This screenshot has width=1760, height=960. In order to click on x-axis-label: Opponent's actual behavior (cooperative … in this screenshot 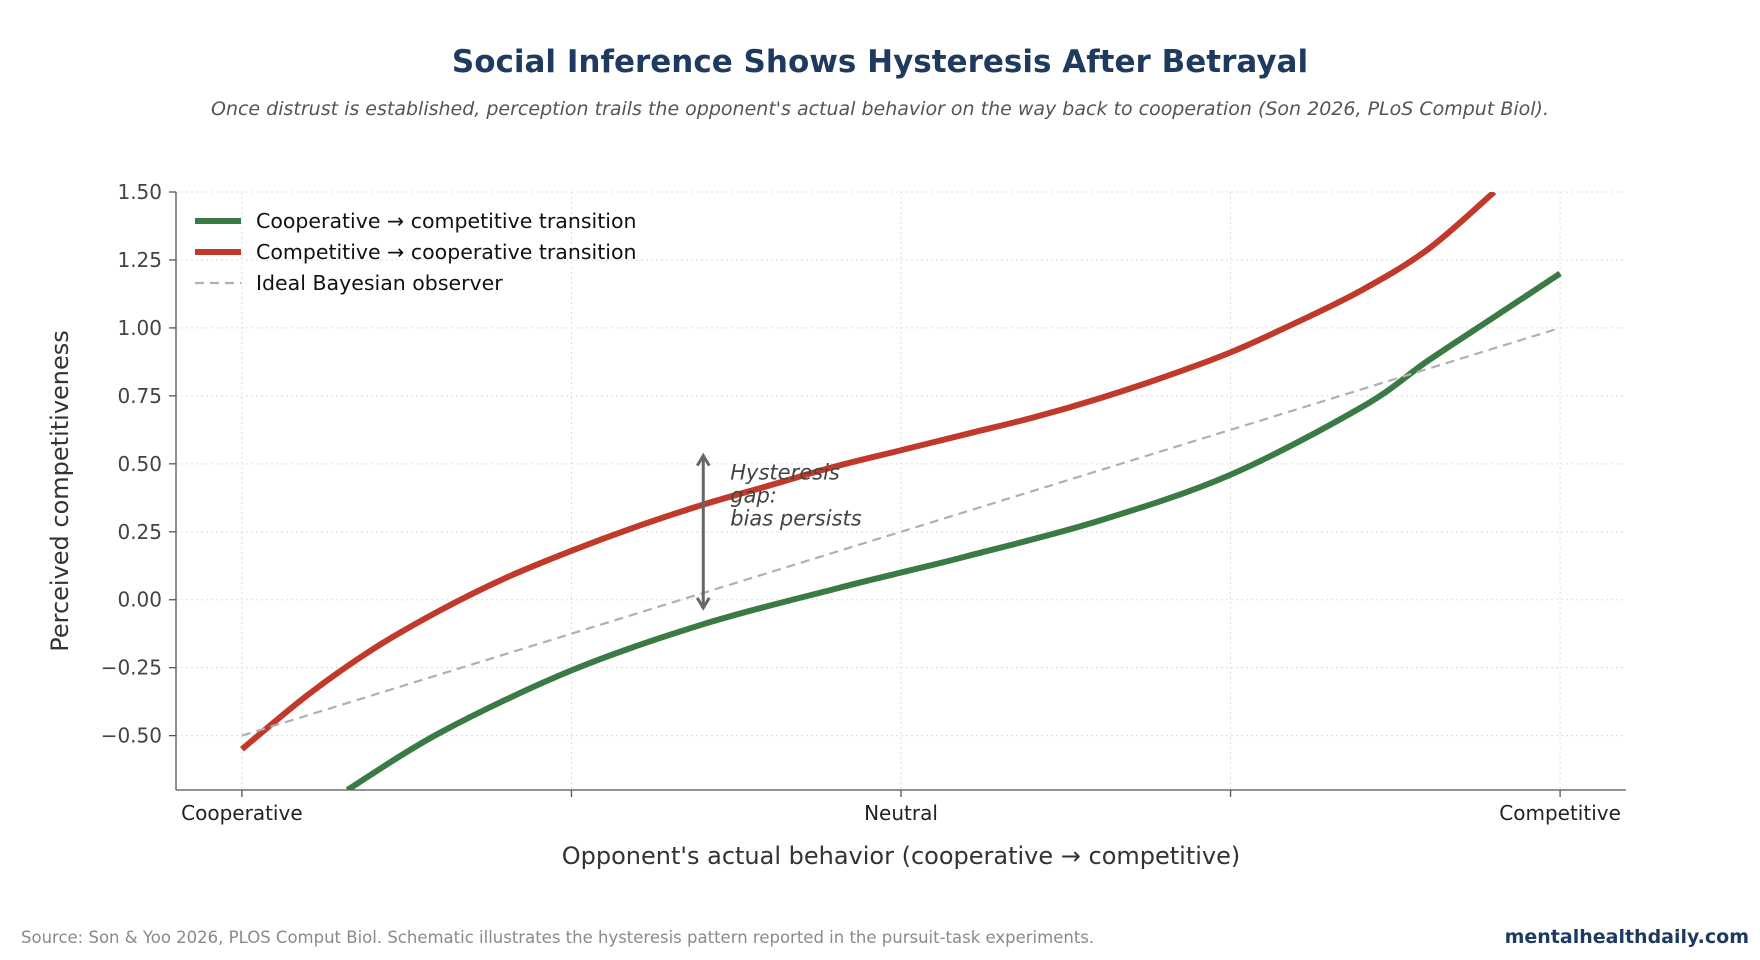, I will do `click(901, 856)`.